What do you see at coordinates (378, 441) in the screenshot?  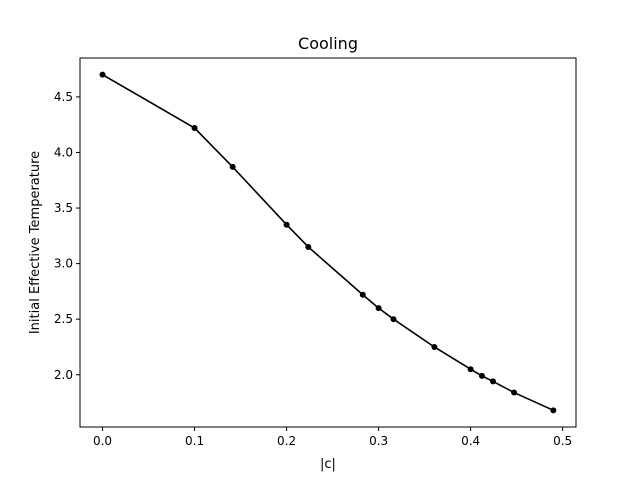 I see `x-tick-label: 0.3` at bounding box center [378, 441].